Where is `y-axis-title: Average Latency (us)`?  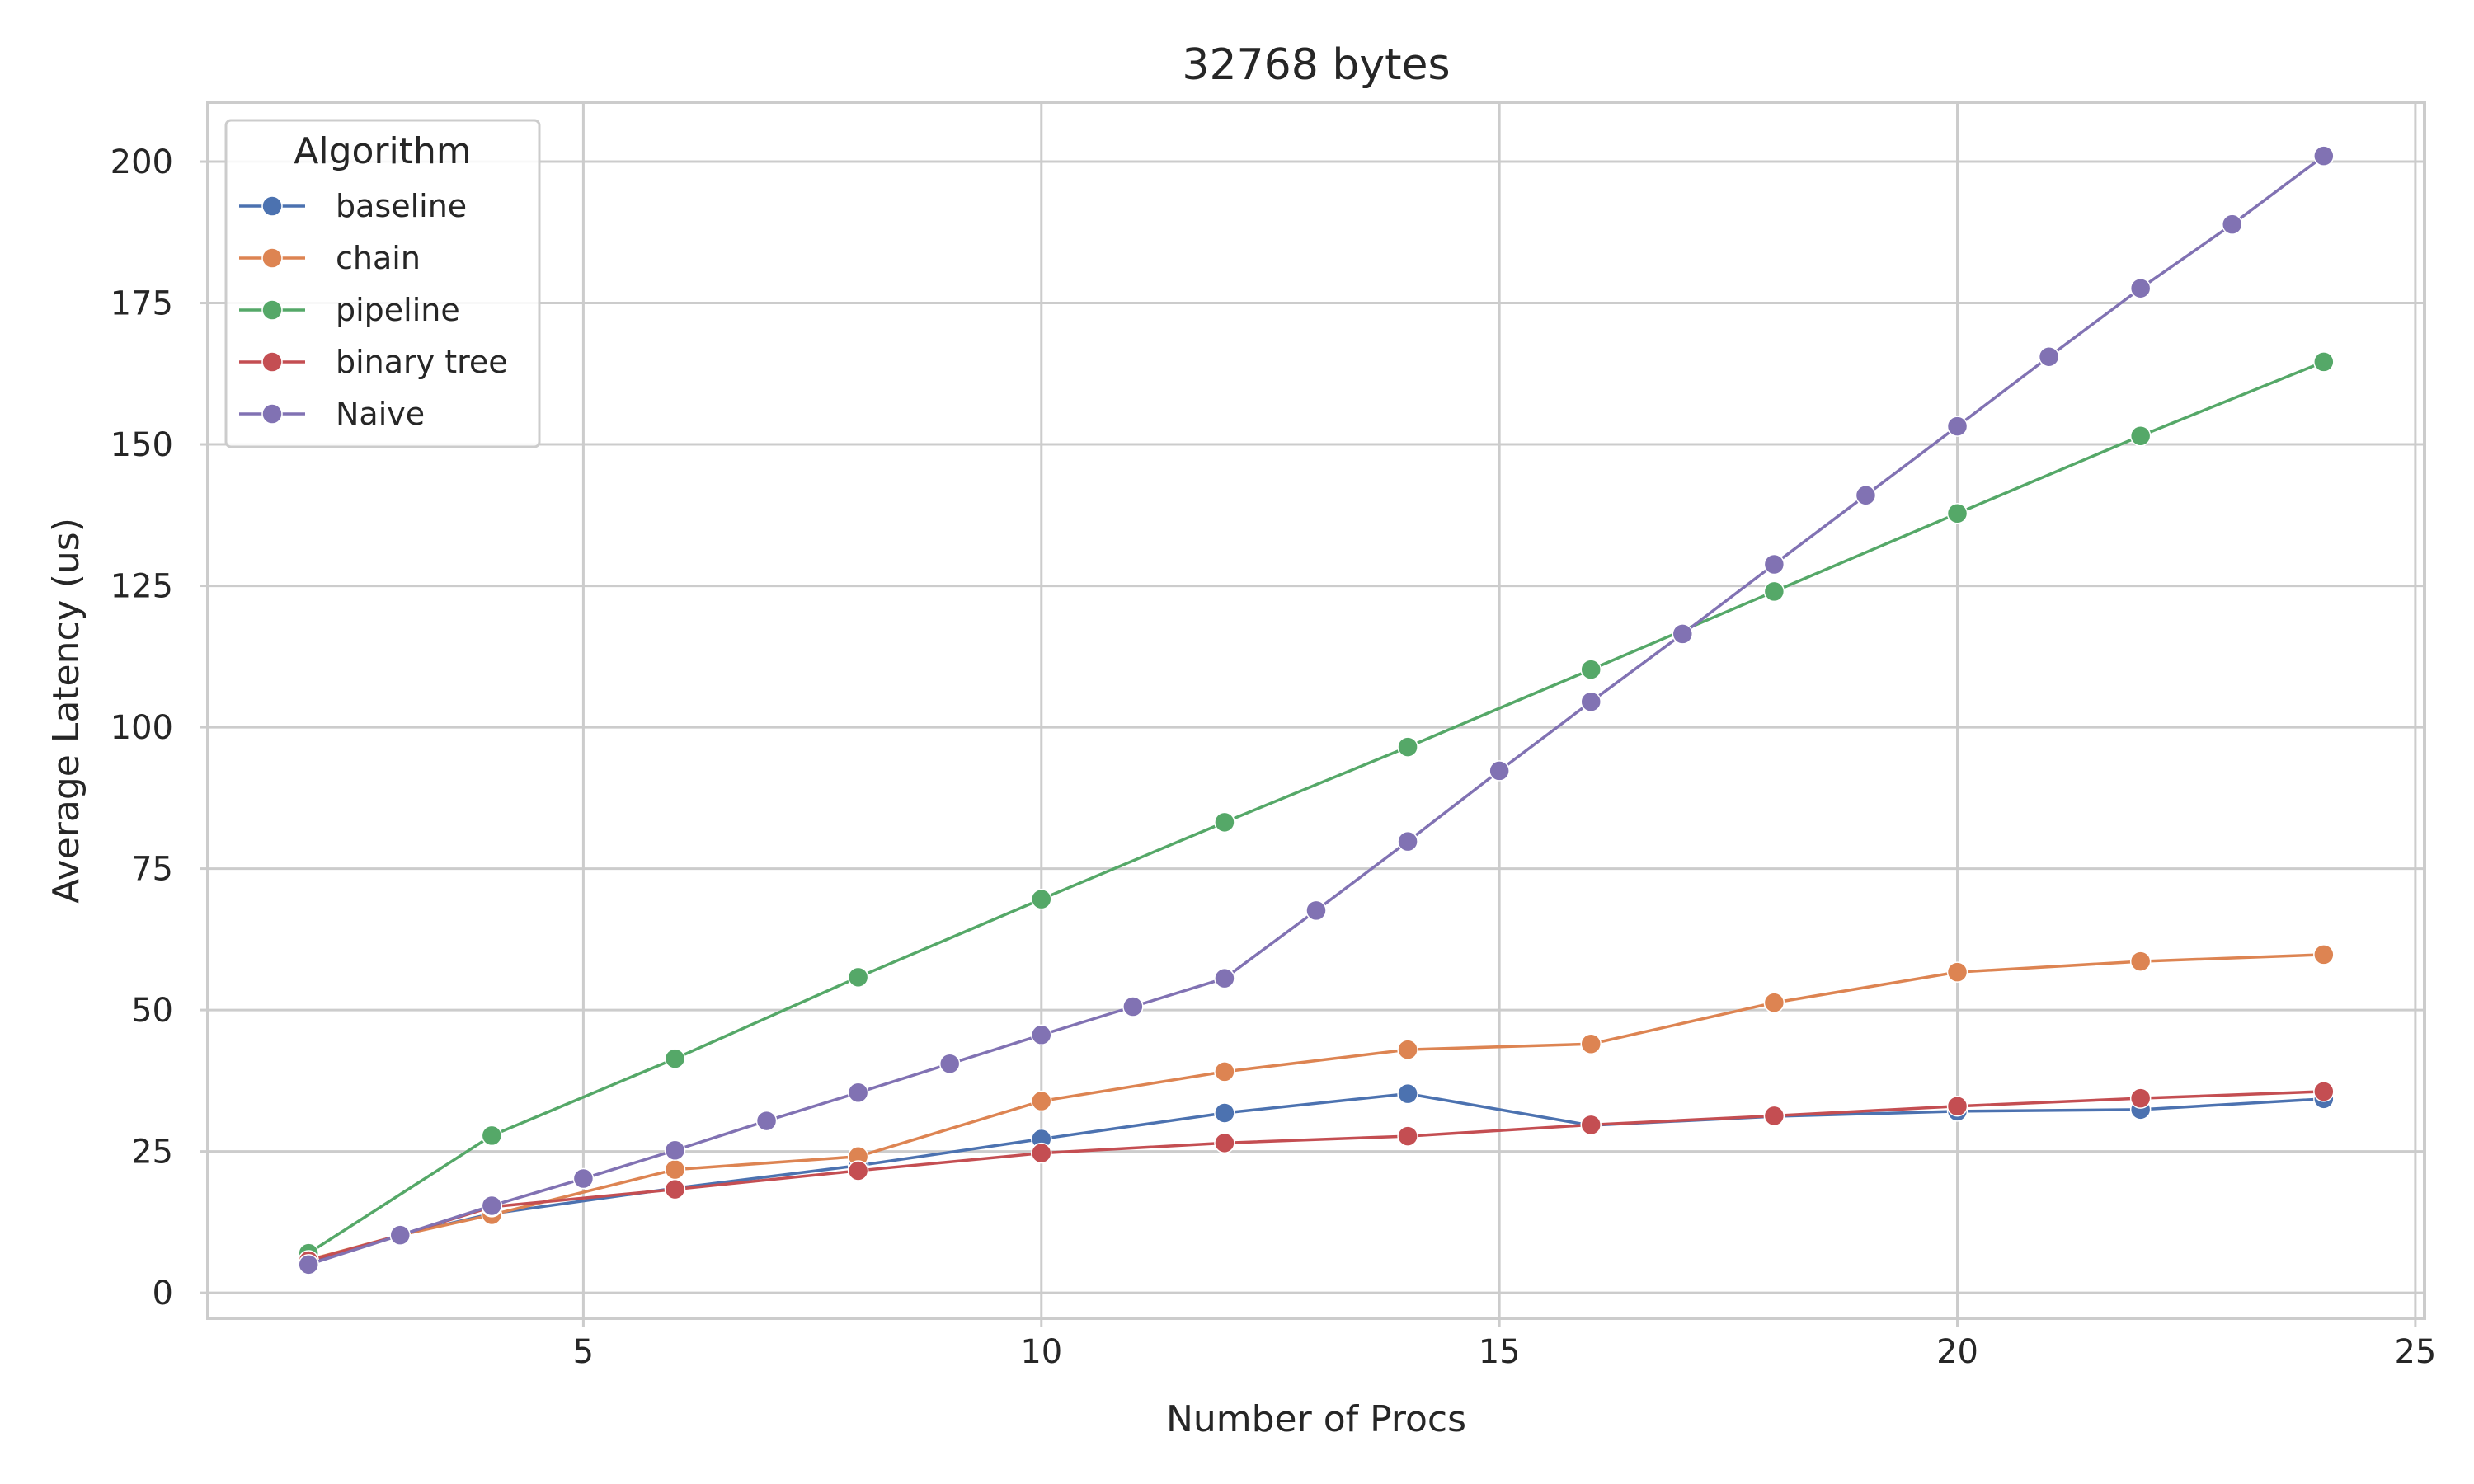
y-axis-title: Average Latency (us) is located at coordinates (66, 711).